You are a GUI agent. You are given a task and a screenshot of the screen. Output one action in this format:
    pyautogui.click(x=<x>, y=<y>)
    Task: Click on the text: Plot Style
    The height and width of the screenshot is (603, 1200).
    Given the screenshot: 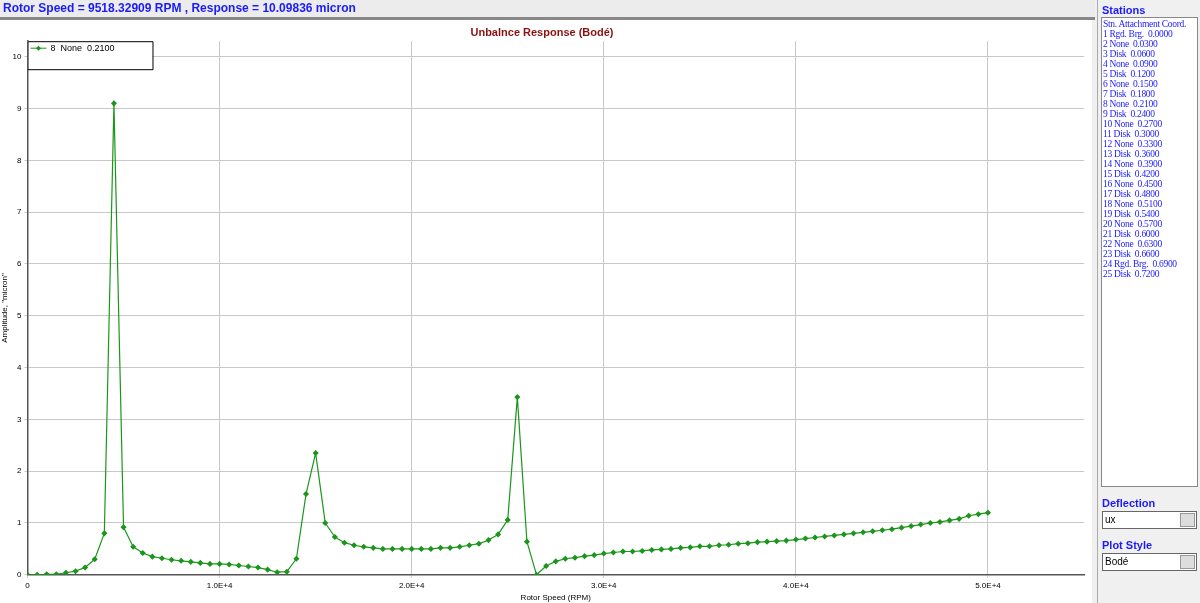 What is the action you would take?
    pyautogui.click(x=1128, y=545)
    